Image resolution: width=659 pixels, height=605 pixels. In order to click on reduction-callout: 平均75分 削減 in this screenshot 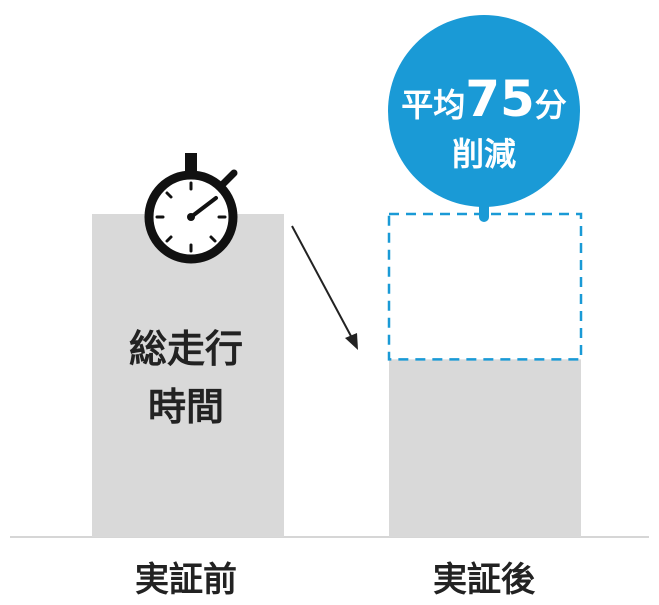, I will do `click(484, 118)`.